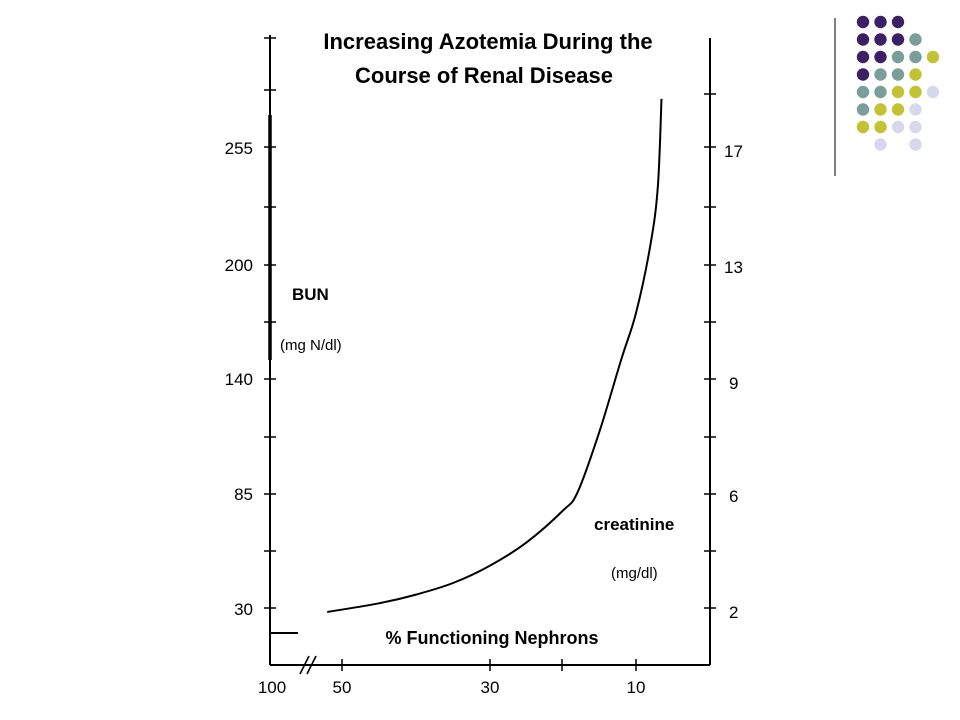 The height and width of the screenshot is (720, 960). Describe the element at coordinates (733, 612) in the screenshot. I see `right-tick-label-2: 2` at that location.